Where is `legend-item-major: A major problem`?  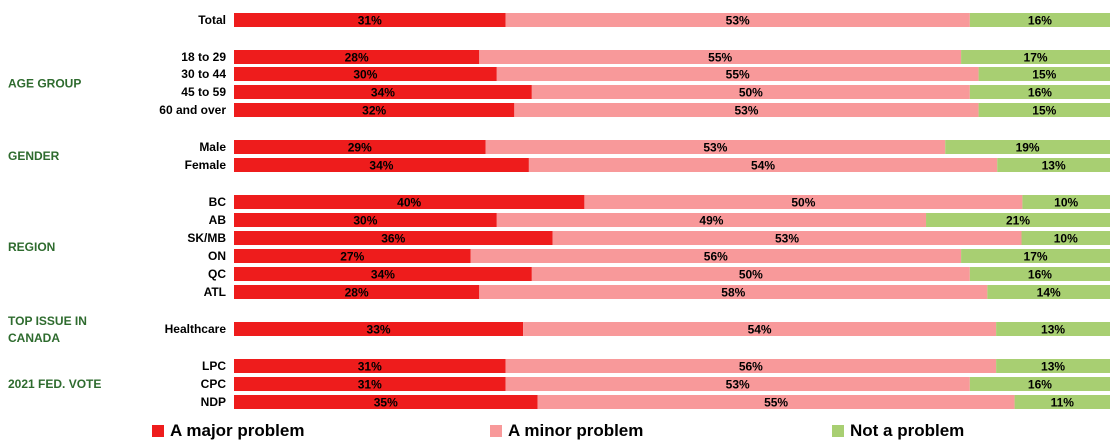 legend-item-major: A major problem is located at coordinates (228, 431).